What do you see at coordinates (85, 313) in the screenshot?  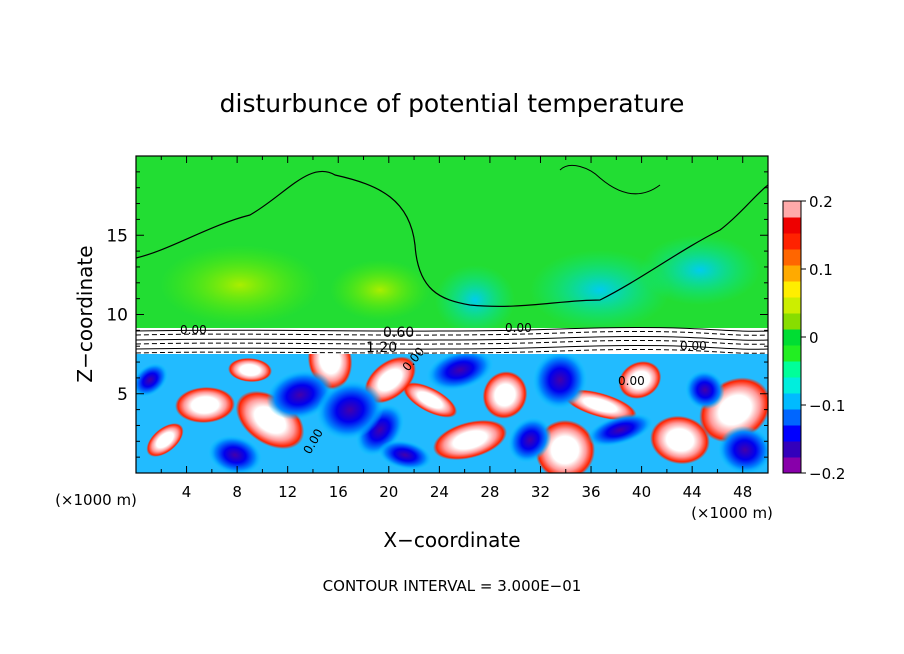 I see `y-axis-label: Z−coordinate` at bounding box center [85, 313].